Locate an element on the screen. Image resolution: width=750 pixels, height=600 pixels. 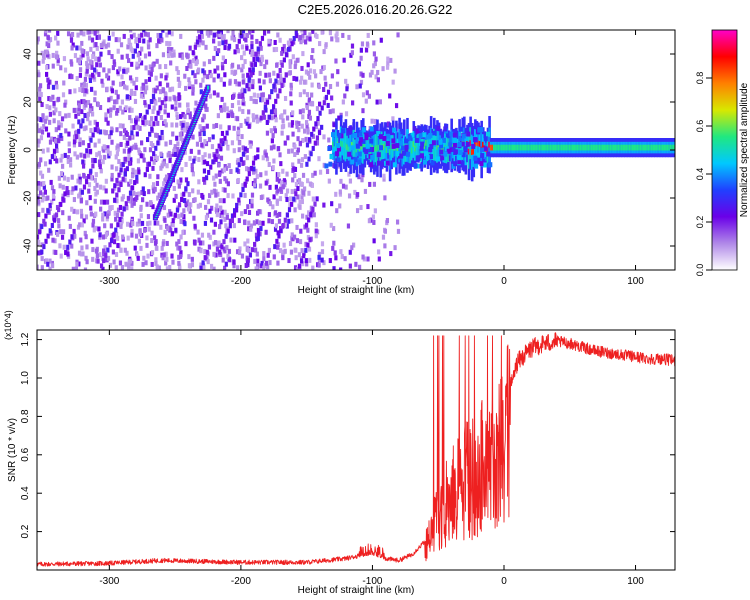
snr-y-tick-label: 0.8 is located at coordinates (25, 416).